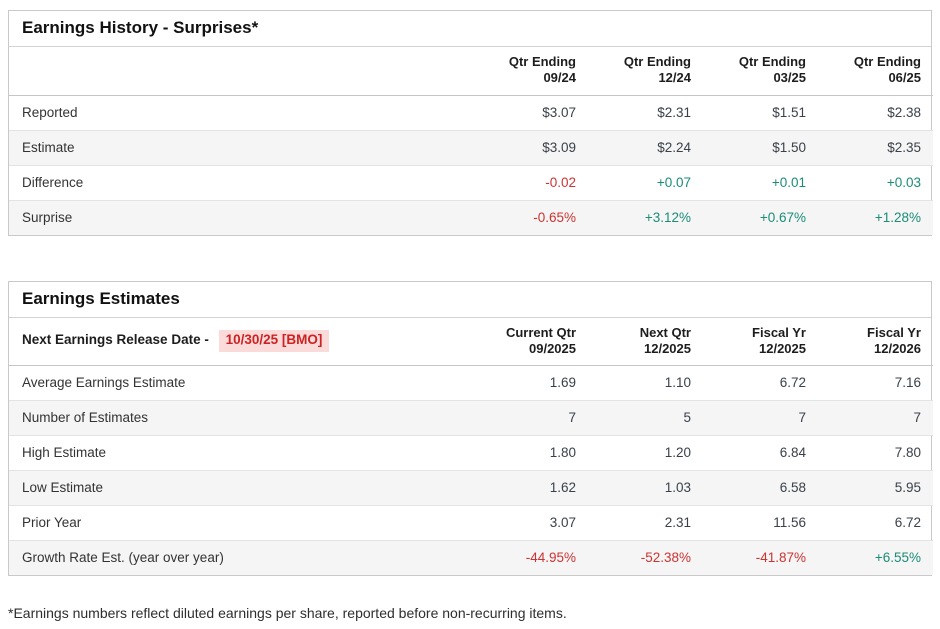  Describe the element at coordinates (665, 332) in the screenshot. I see `column-header-line1: Next Qtr` at that location.